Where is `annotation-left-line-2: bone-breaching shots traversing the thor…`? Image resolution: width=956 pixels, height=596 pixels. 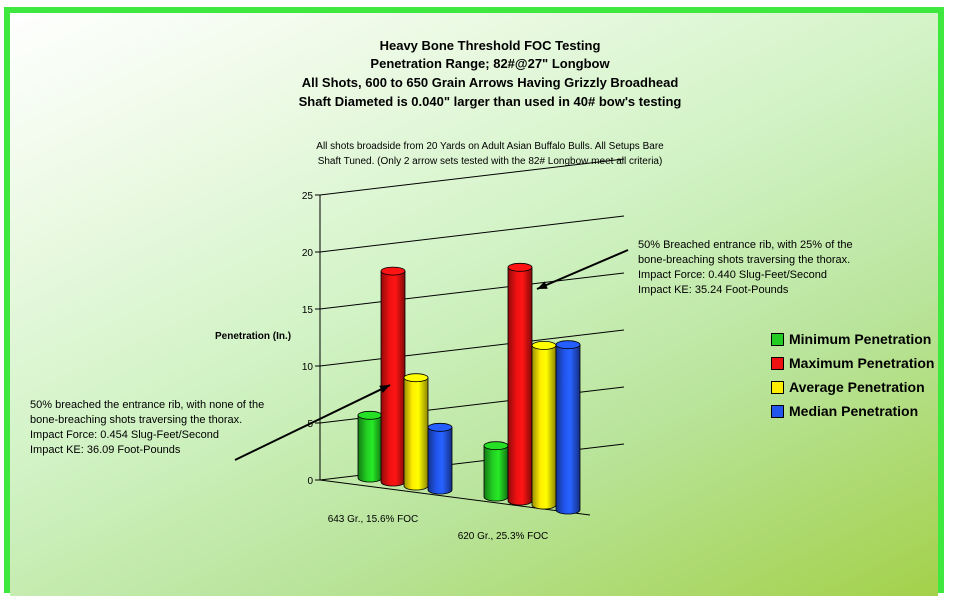
annotation-left-line-2: bone-breaching shots traversing the thor… is located at coordinates (136, 420).